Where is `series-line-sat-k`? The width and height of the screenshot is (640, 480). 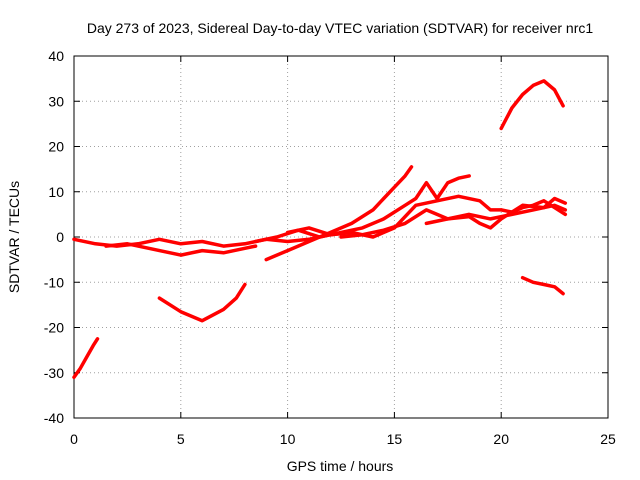
series-line-sat-k is located at coordinates (542, 285).